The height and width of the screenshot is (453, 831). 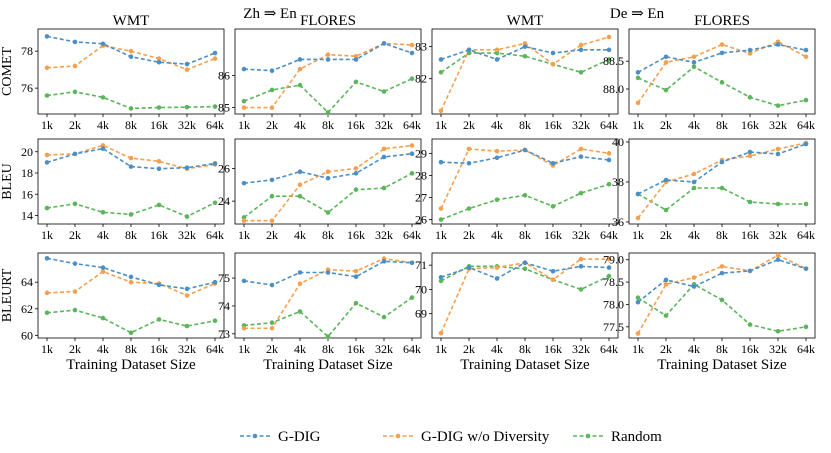 What do you see at coordinates (320, 72) in the screenshot?
I see `panel-1: FLORES 85 86 1k 2k 4k 8k 16k 32k 64k` at bounding box center [320, 72].